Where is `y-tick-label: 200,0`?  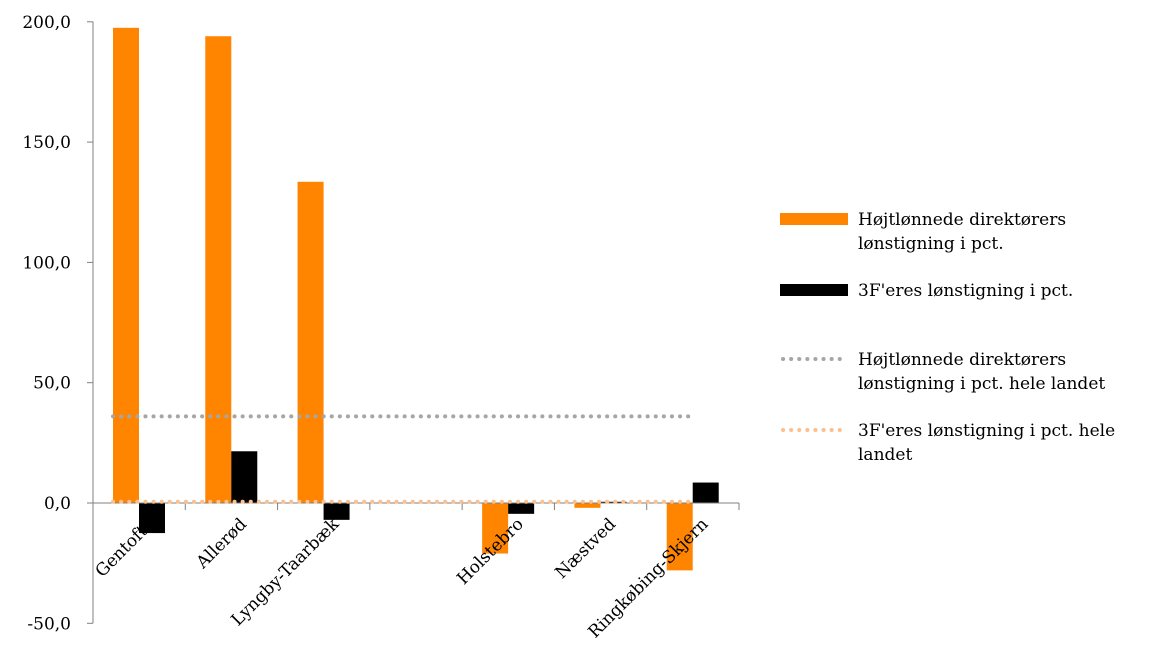 y-tick-label: 200,0 is located at coordinates (46, 23).